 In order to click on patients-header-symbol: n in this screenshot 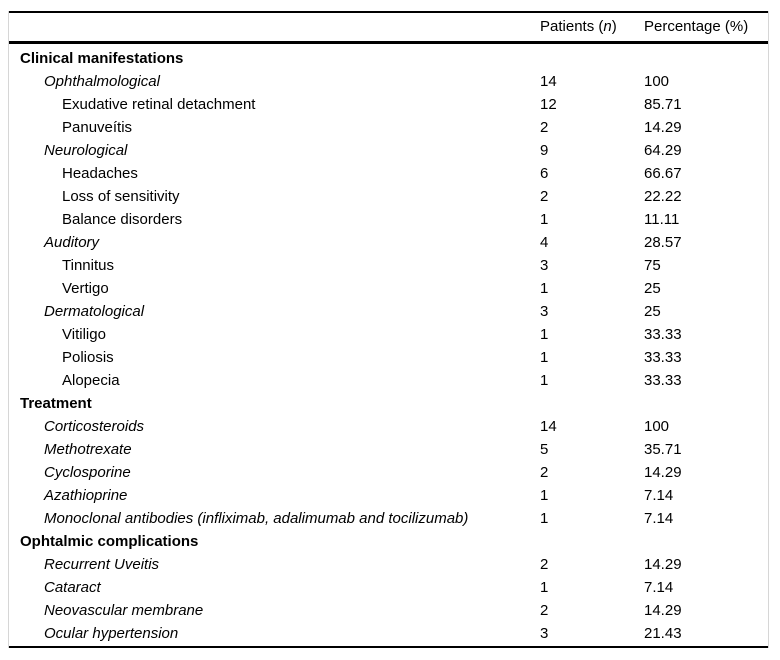, I will do `click(607, 26)`.